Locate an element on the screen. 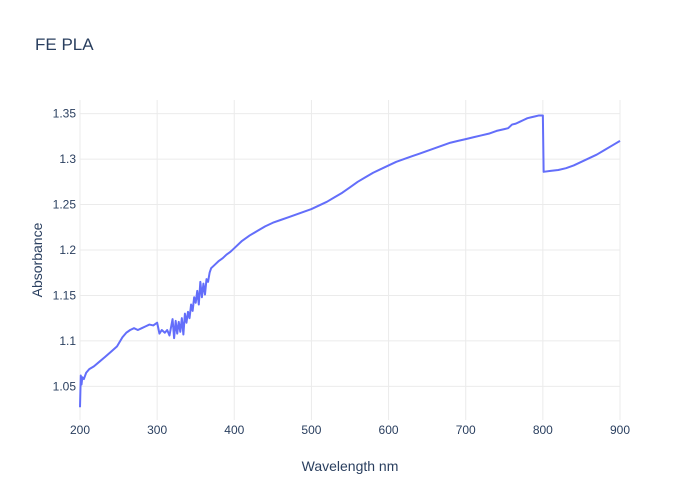 This screenshot has height=500, width=700. y-tick-label: 1.3 is located at coordinates (67, 159).